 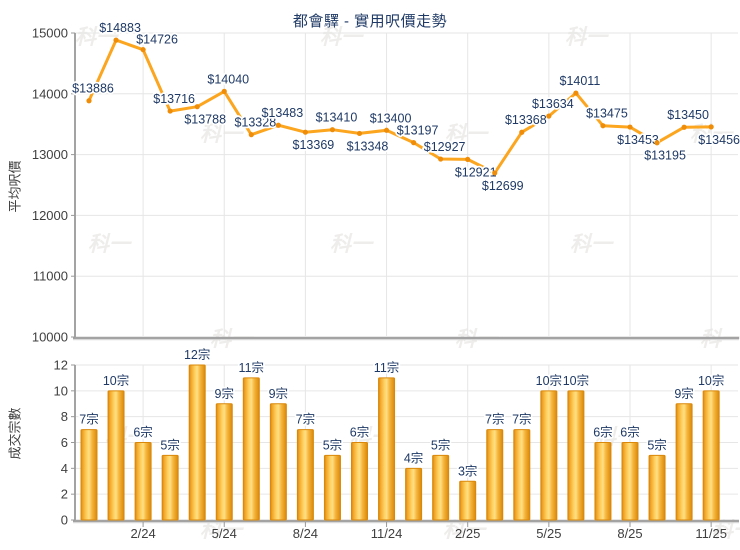 I want to click on y-tick-label: 10000, so click(x=50, y=337).